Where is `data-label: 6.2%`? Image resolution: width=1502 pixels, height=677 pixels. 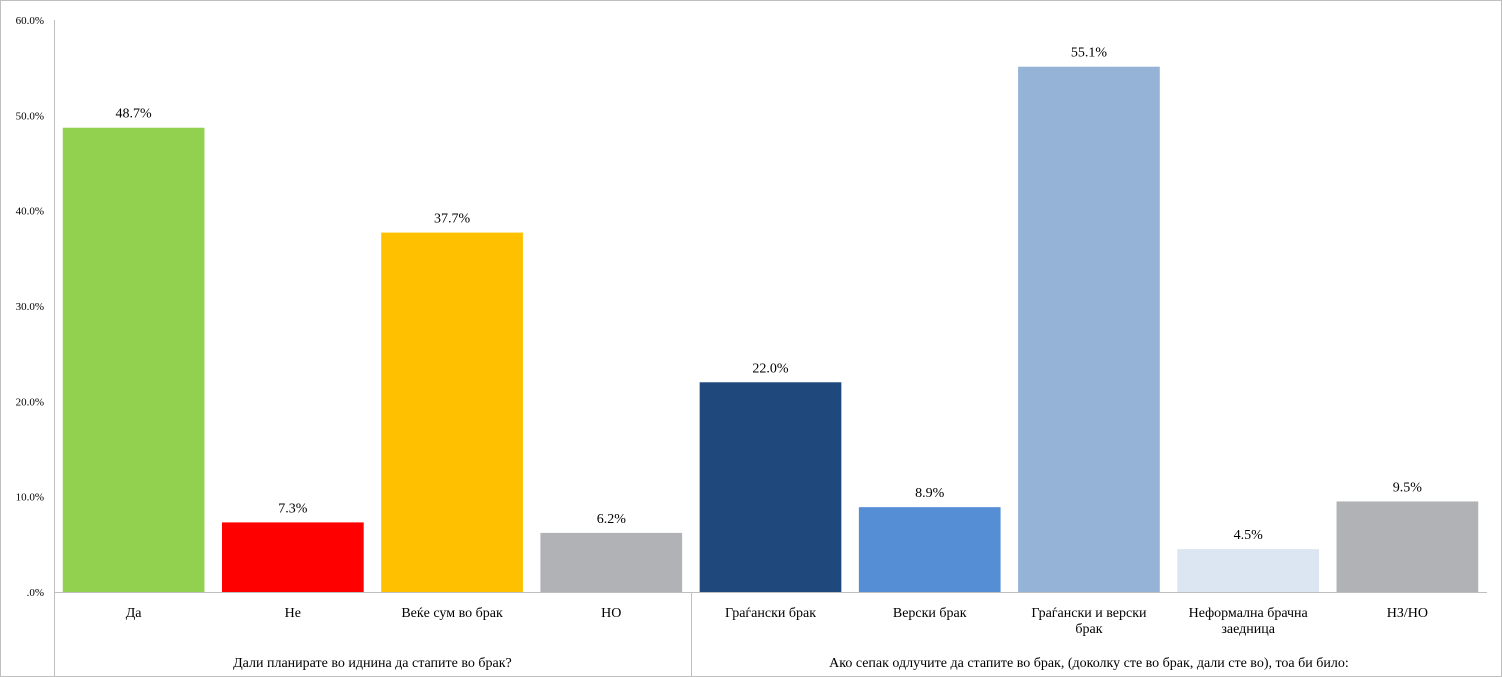
data-label: 6.2% is located at coordinates (612, 519).